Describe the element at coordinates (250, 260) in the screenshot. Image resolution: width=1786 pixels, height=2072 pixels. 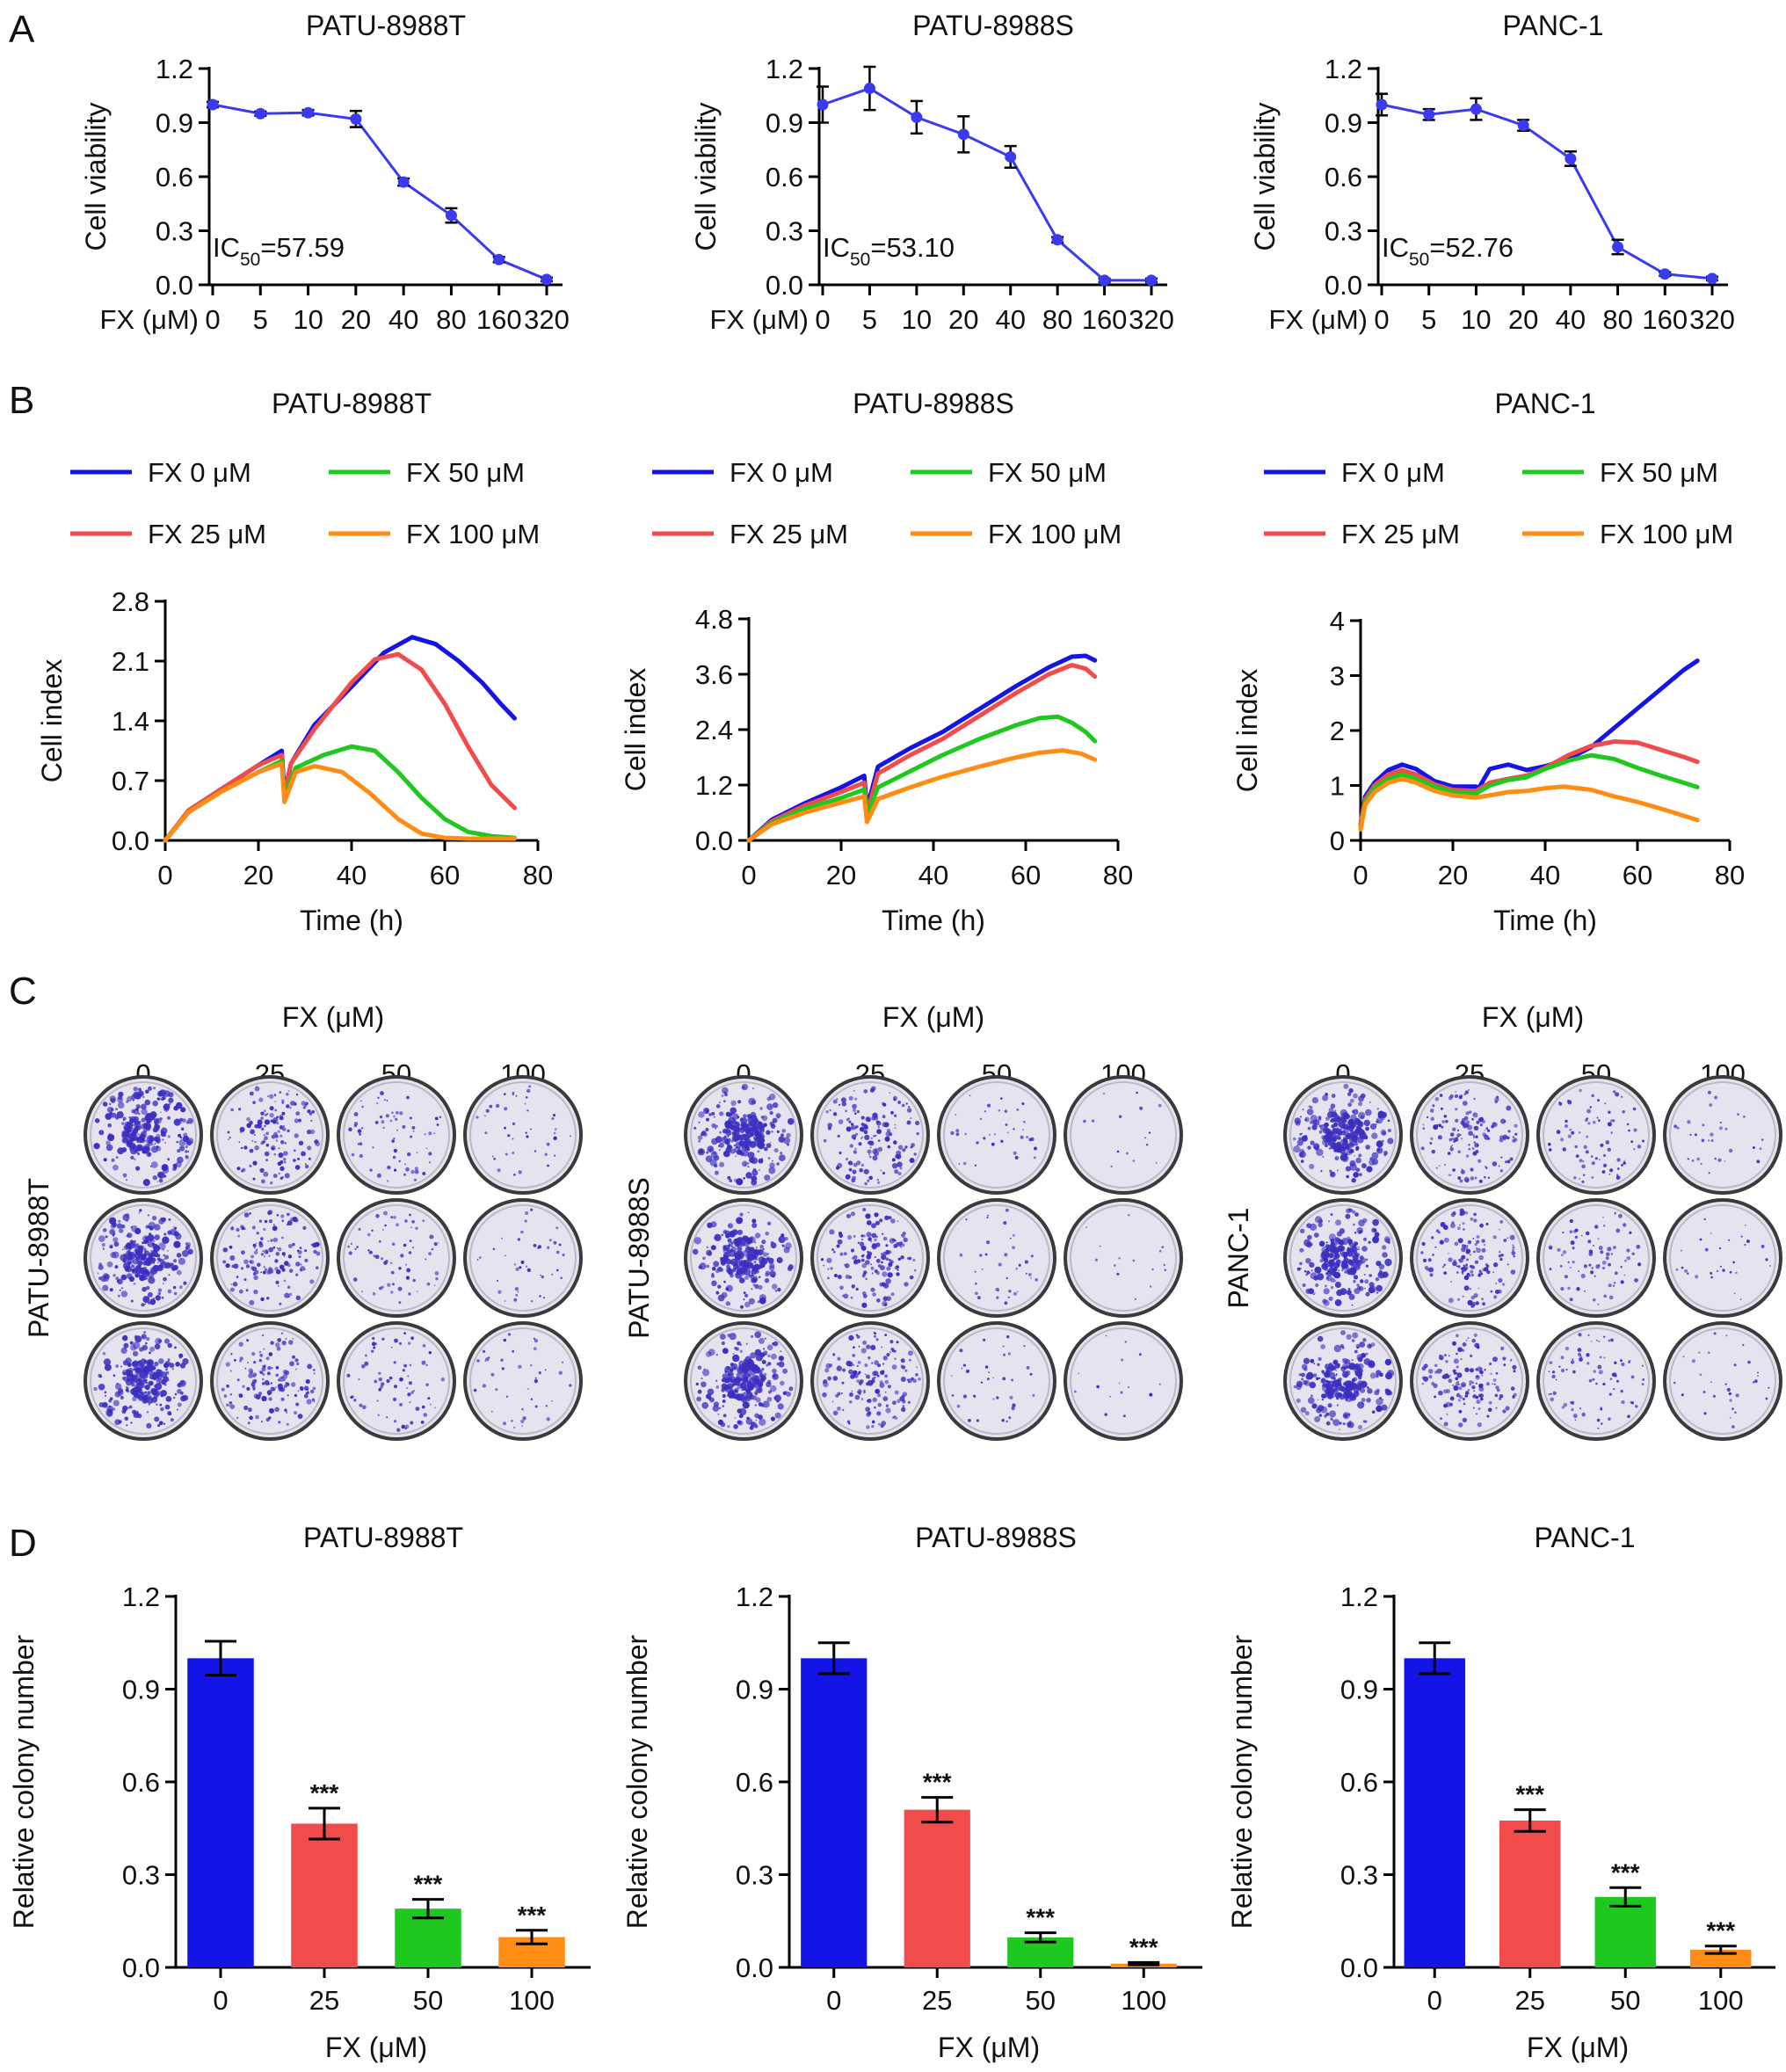
I see `ic50-subscript: 50` at that location.